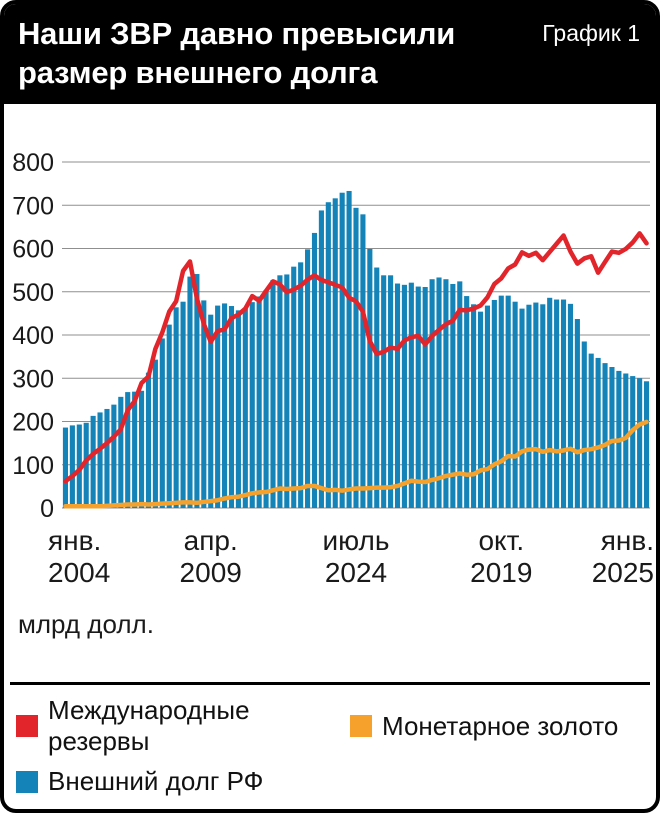 The width and height of the screenshot is (660, 813). I want to click on legend-item-reserves: Международные резервы, so click(183, 726).